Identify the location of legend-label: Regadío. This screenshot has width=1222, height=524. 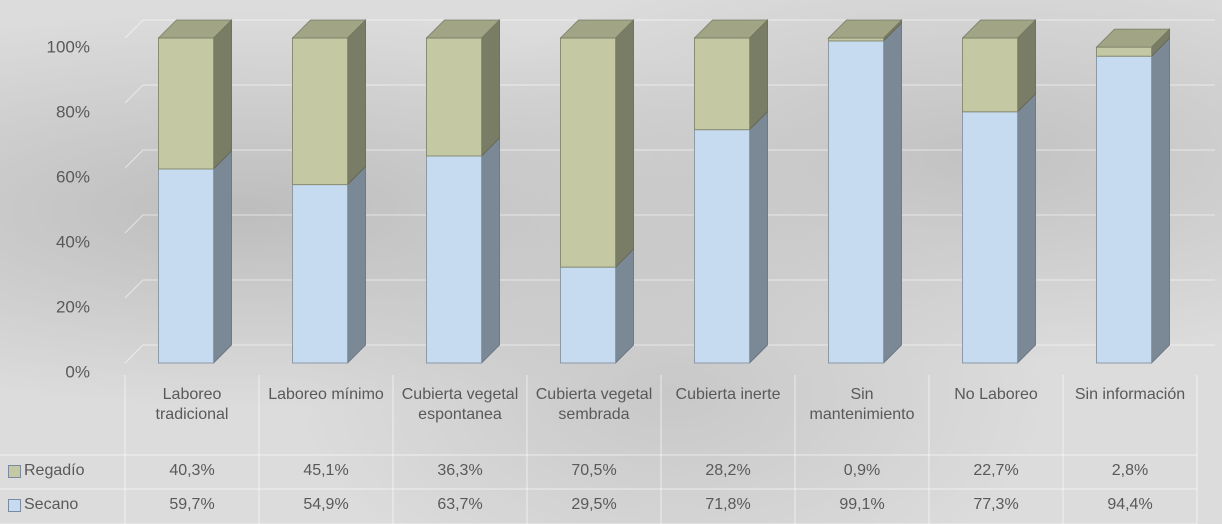
(54, 470).